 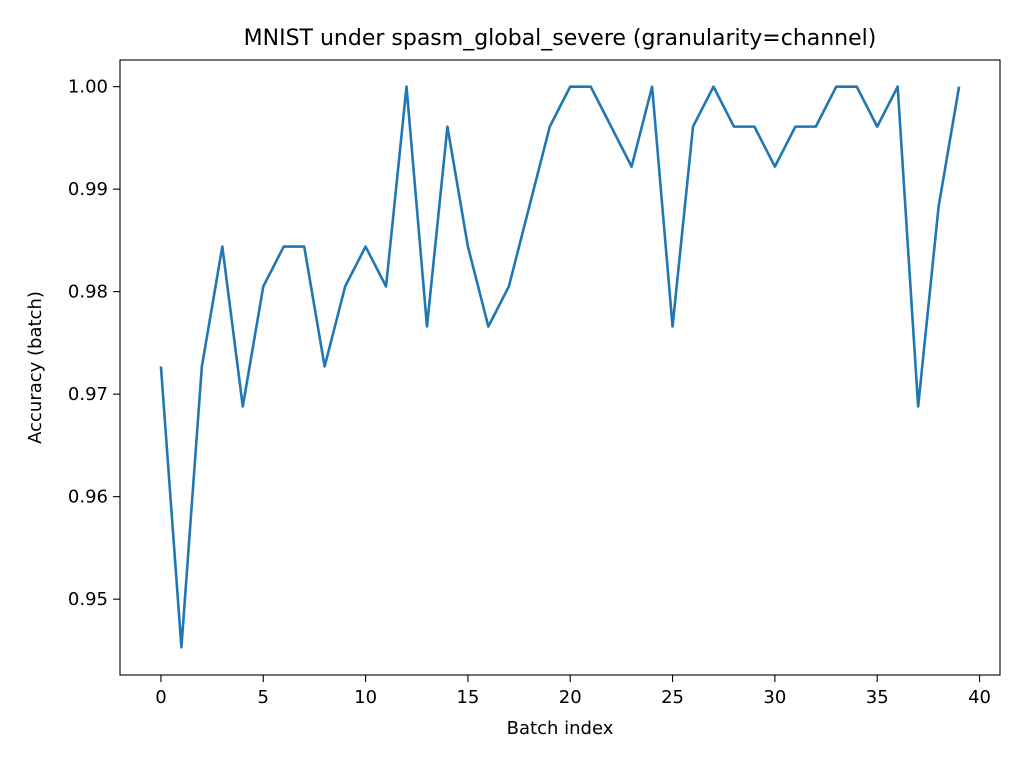 I want to click on y-tick-label: 0.99, so click(x=88, y=189).